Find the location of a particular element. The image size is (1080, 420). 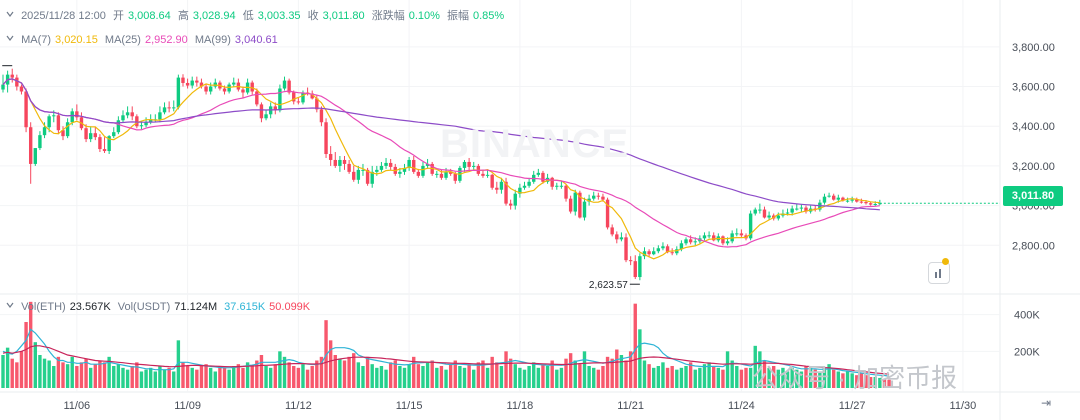

date-tick-label: 11/21 is located at coordinates (630, 406).